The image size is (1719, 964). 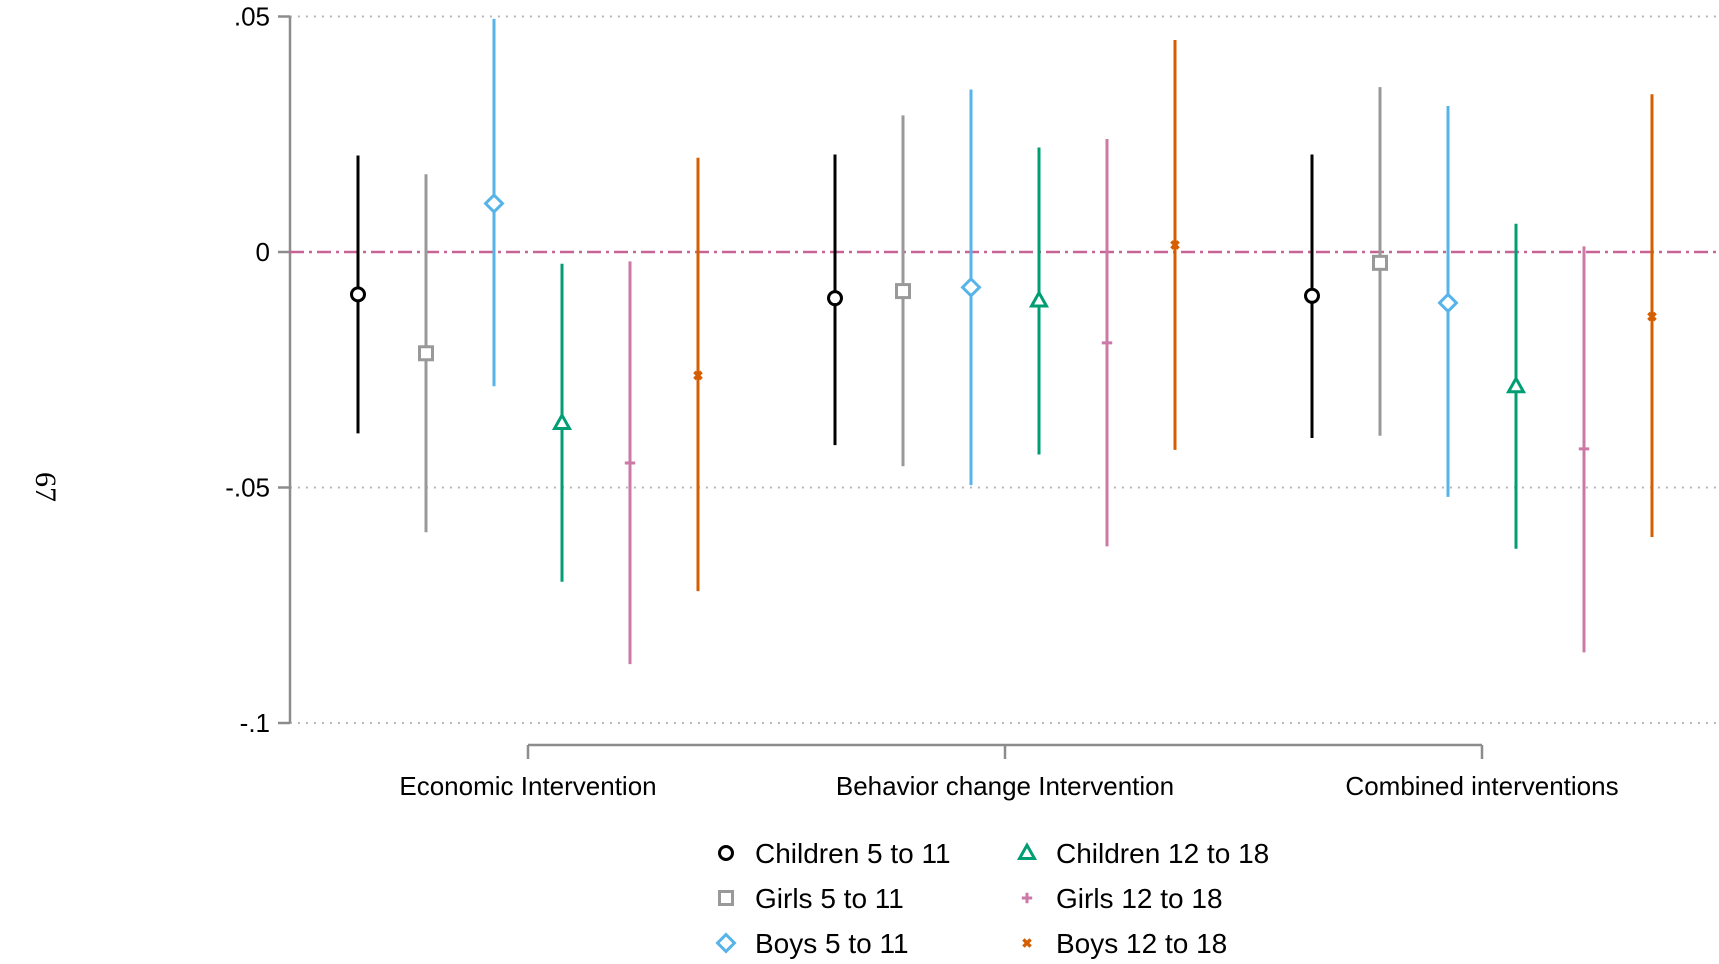 I want to click on y-tick-label: .05, so click(x=252, y=17).